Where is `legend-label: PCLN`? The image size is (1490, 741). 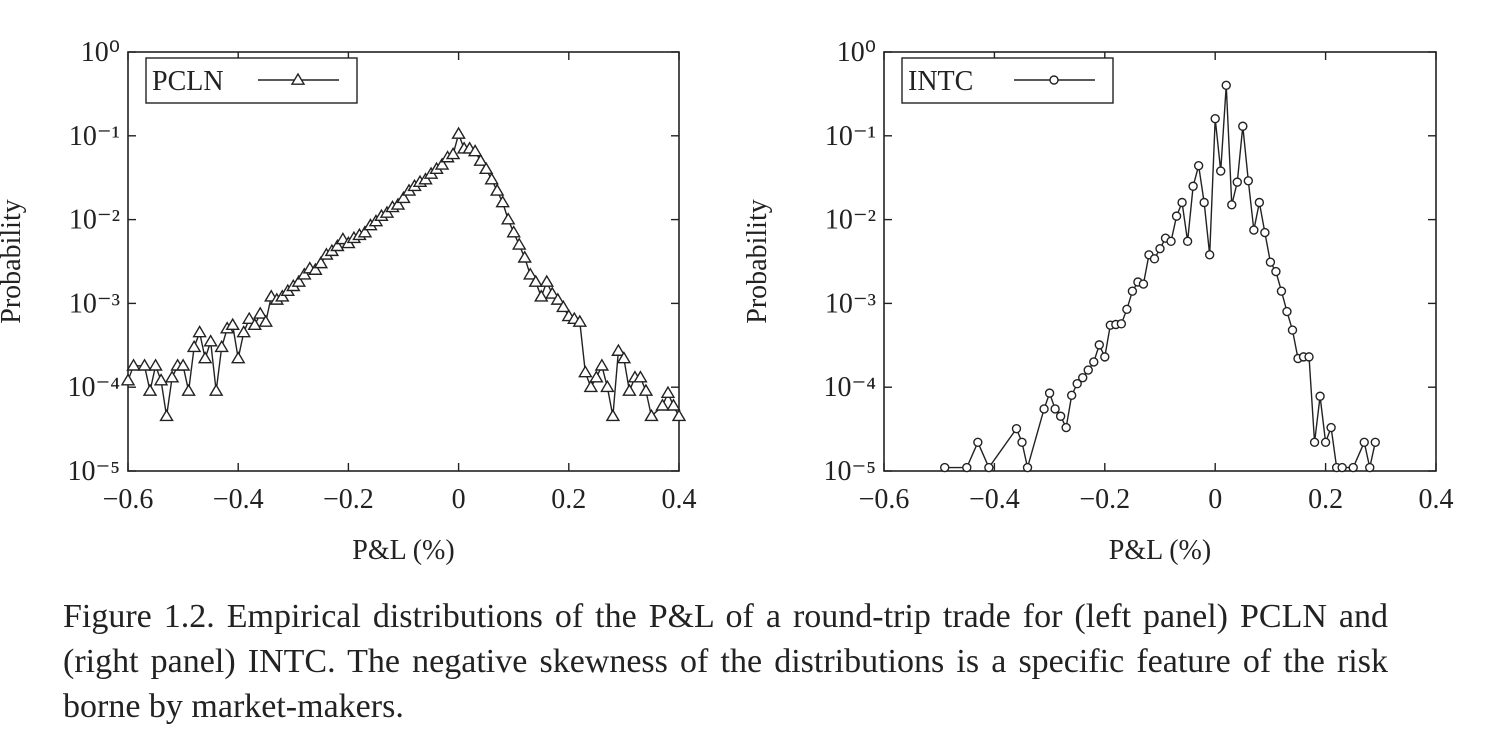
legend-label: PCLN is located at coordinates (188, 81).